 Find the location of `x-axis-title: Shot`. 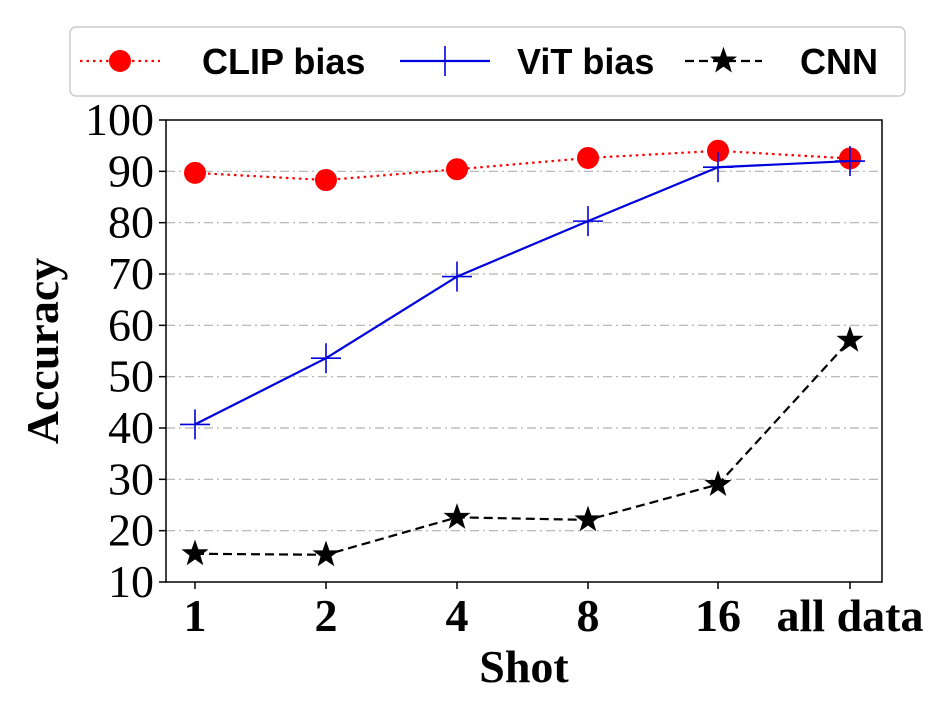

x-axis-title: Shot is located at coordinates (524, 666).